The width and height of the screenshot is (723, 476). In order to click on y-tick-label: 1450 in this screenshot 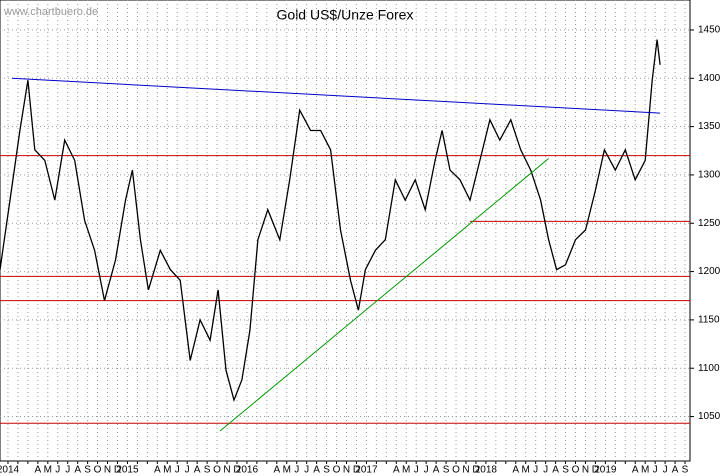, I will do `click(709, 30)`.